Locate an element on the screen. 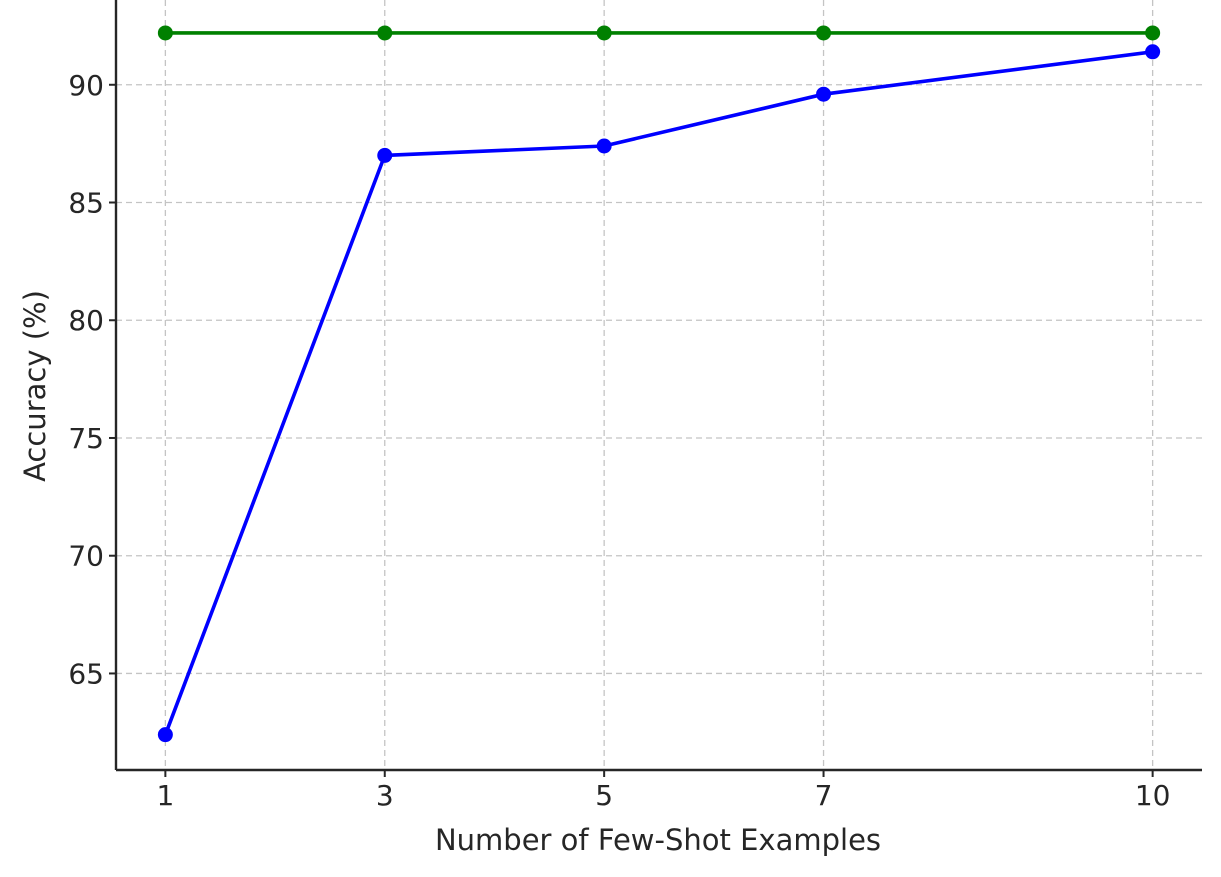 The image size is (1221, 877). x-tick-label: 5 is located at coordinates (604, 795).